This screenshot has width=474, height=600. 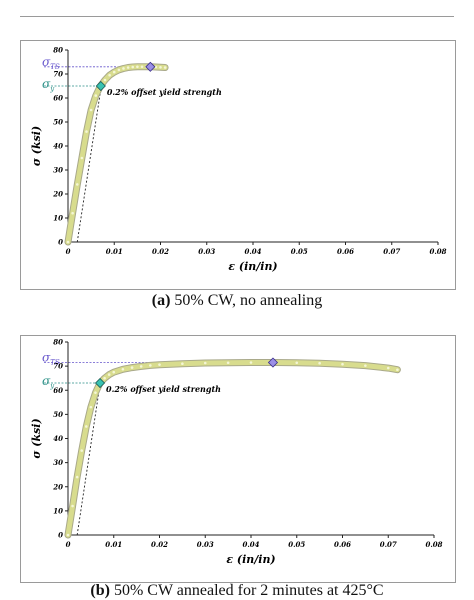 What do you see at coordinates (299, 251) in the screenshot?
I see `chart-a-x-tick-label: 0.05` at bounding box center [299, 251].